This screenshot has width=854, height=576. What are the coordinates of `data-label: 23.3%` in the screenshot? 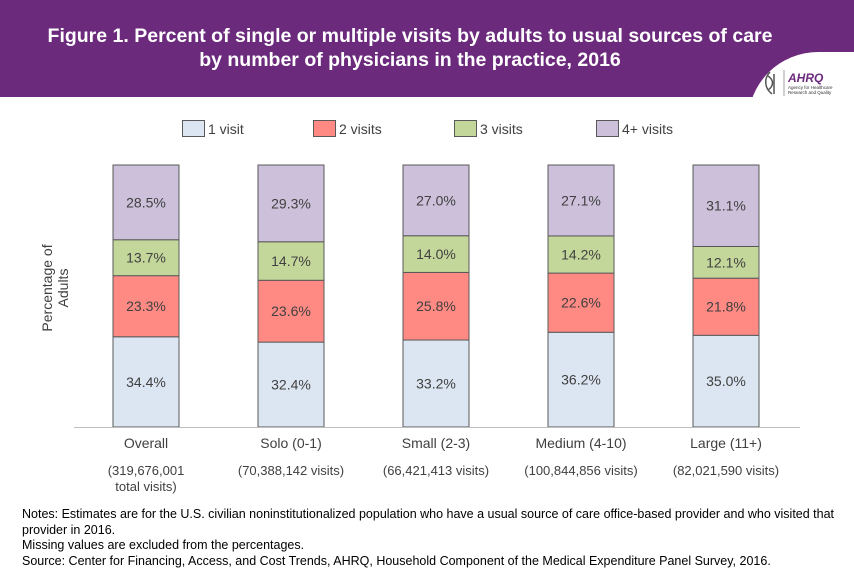 It's located at (146, 306).